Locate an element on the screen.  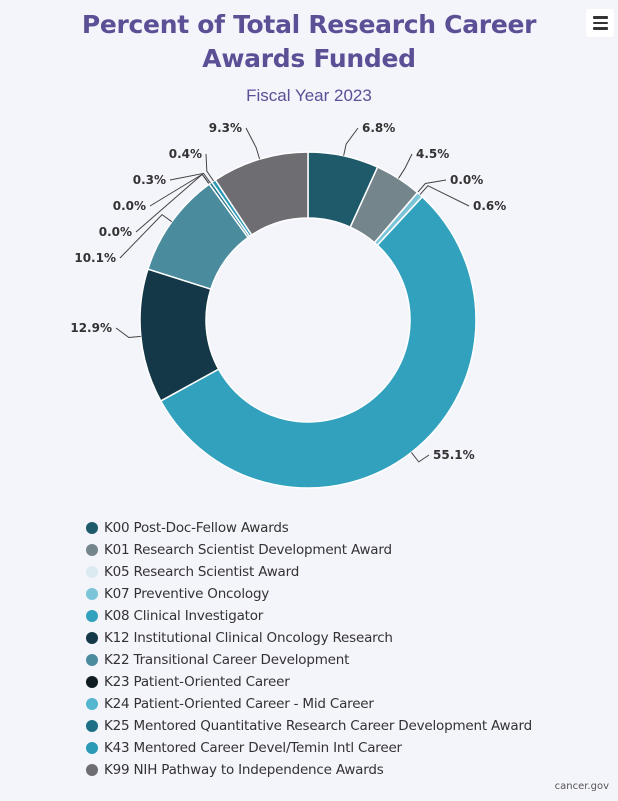
legend-label: K00 Post-Doc-Fellow Awards is located at coordinates (196, 528).